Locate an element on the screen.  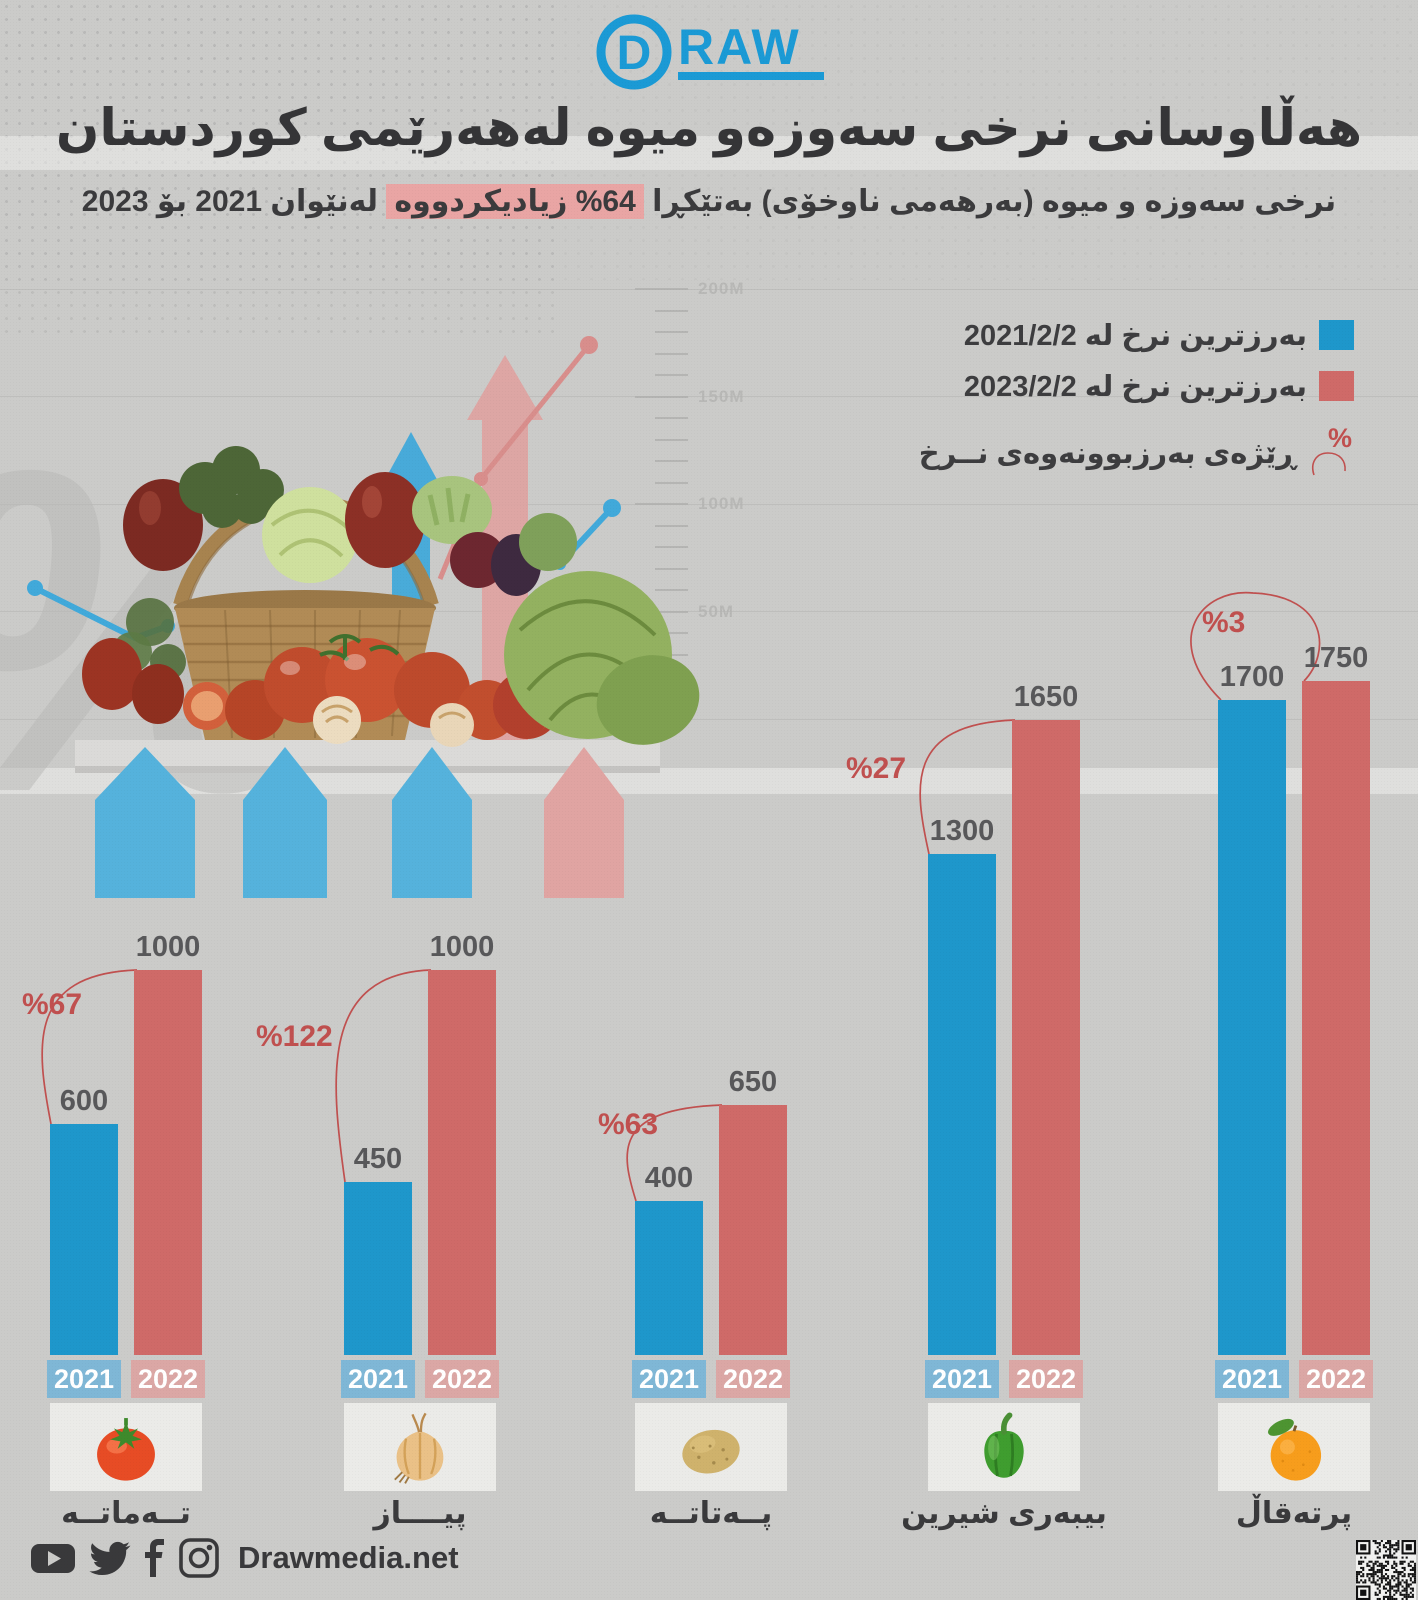
draw-logo-d-icon: D is located at coordinates (634, 52).